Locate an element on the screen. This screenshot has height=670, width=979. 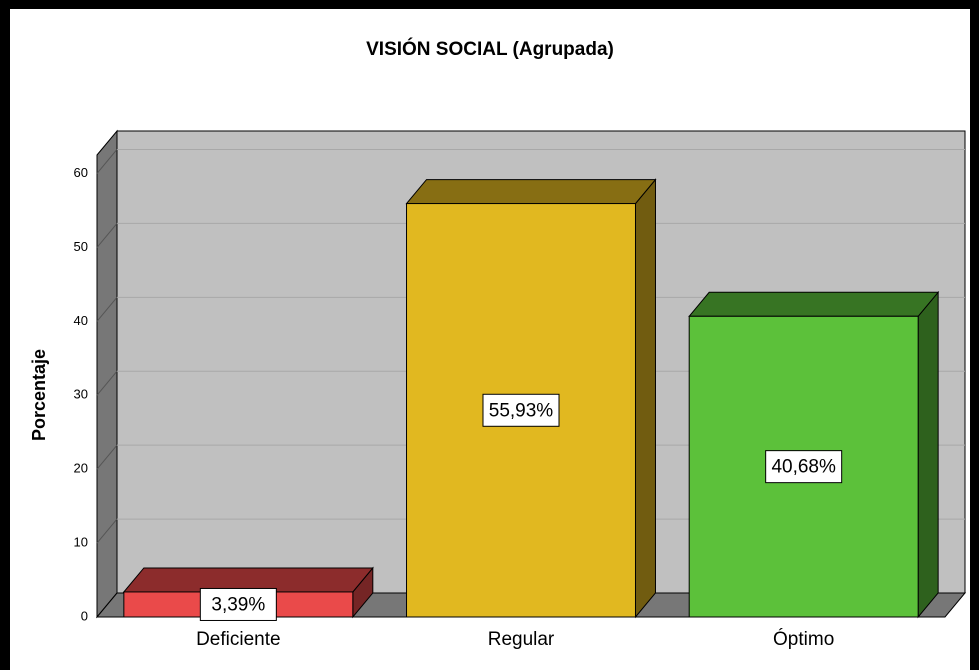
value-label: 3,39% is located at coordinates (238, 604).